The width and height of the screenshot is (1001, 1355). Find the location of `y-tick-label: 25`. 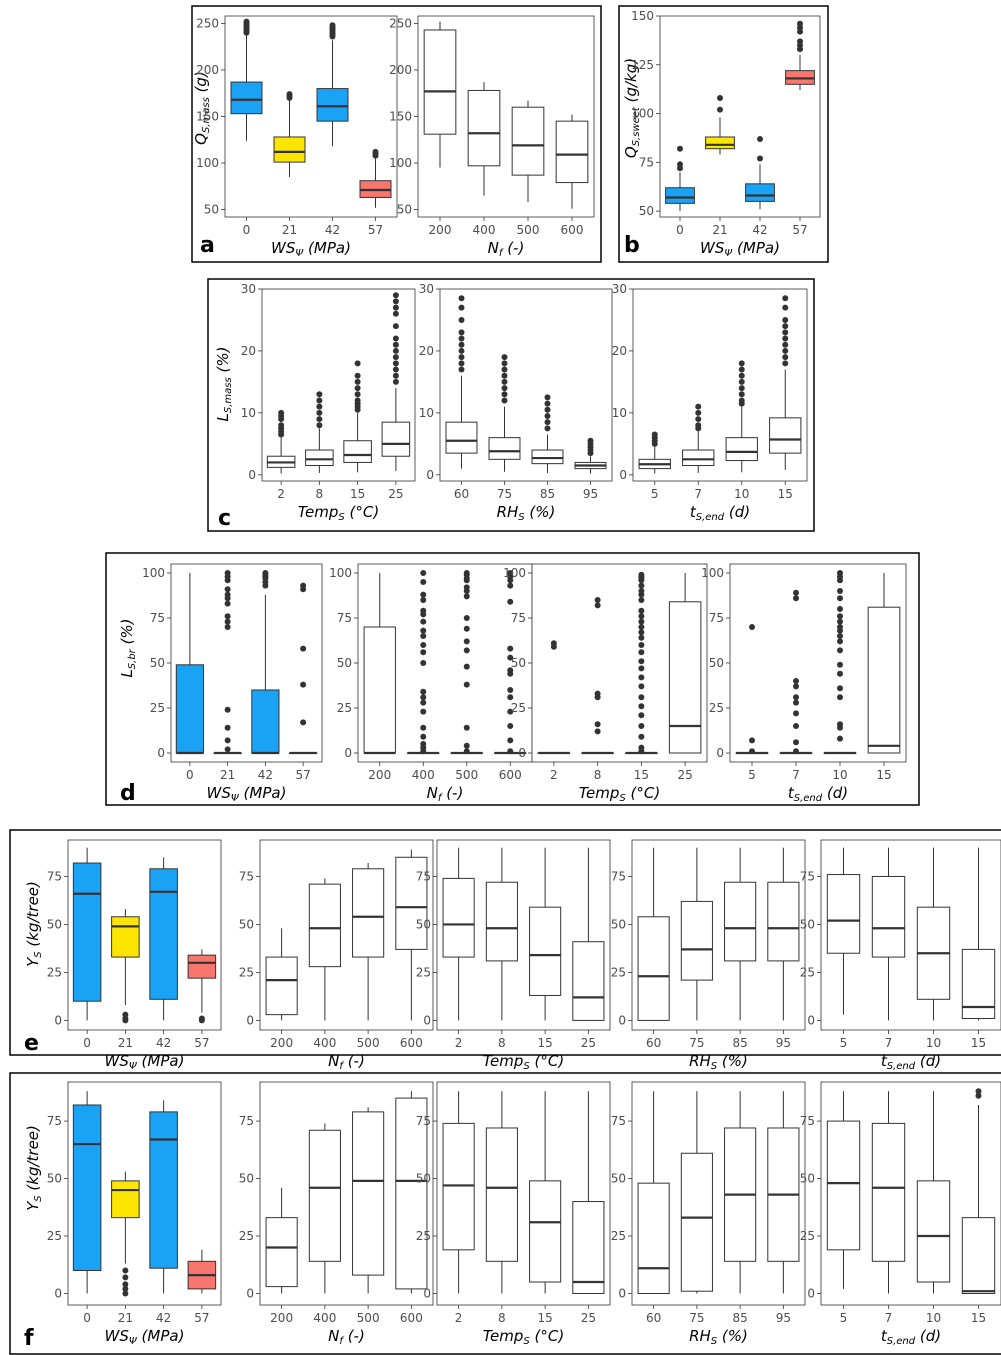

y-tick-label: 25 is located at coordinates (618, 1236).